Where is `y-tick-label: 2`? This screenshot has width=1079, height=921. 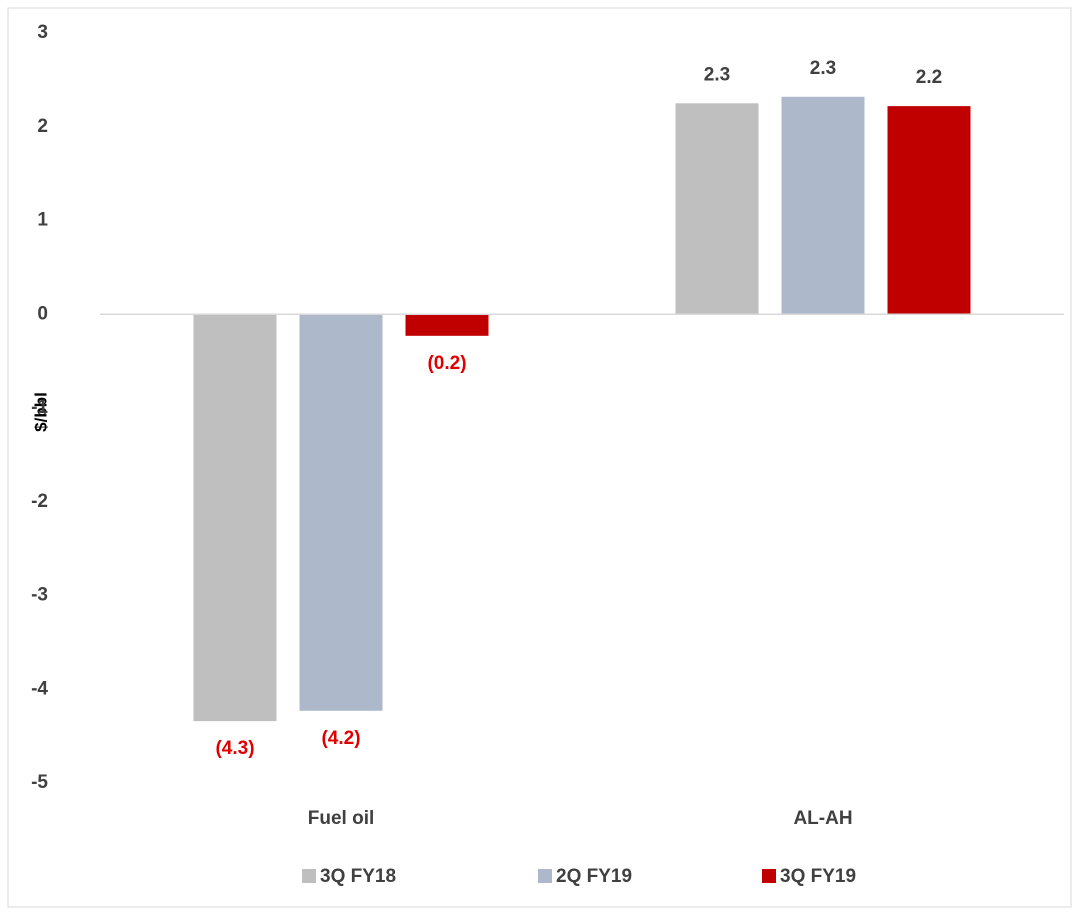 y-tick-label: 2 is located at coordinates (42, 126).